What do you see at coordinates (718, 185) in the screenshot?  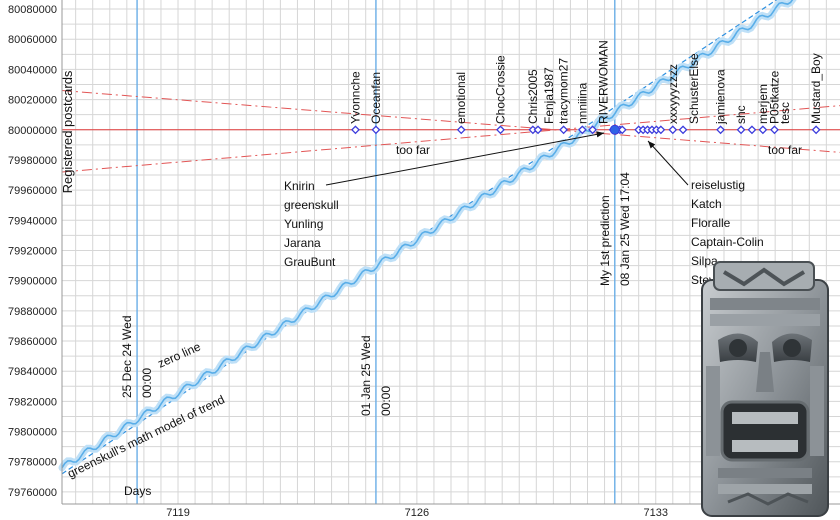 I see `group-right-name: reiselustig` at bounding box center [718, 185].